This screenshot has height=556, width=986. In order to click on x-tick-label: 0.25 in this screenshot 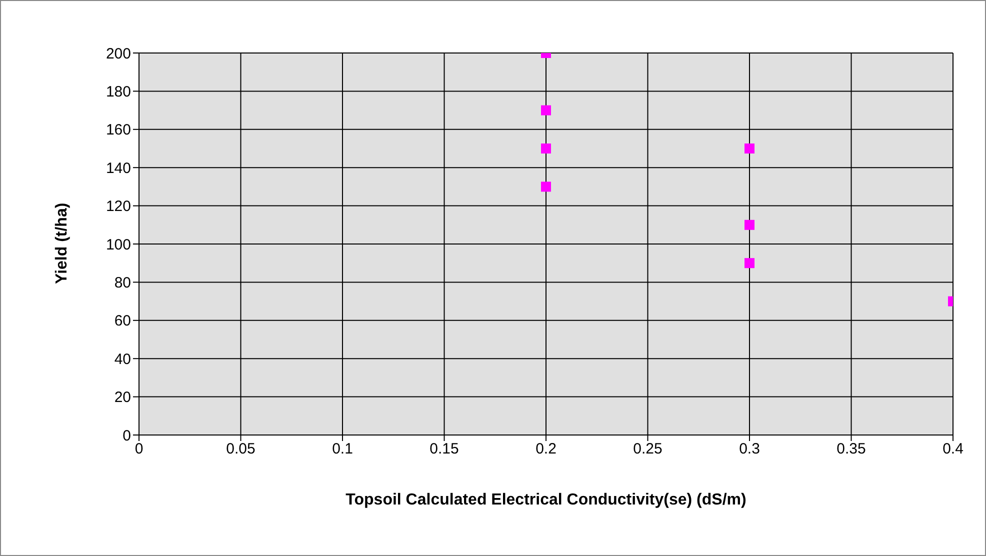, I will do `click(647, 449)`.